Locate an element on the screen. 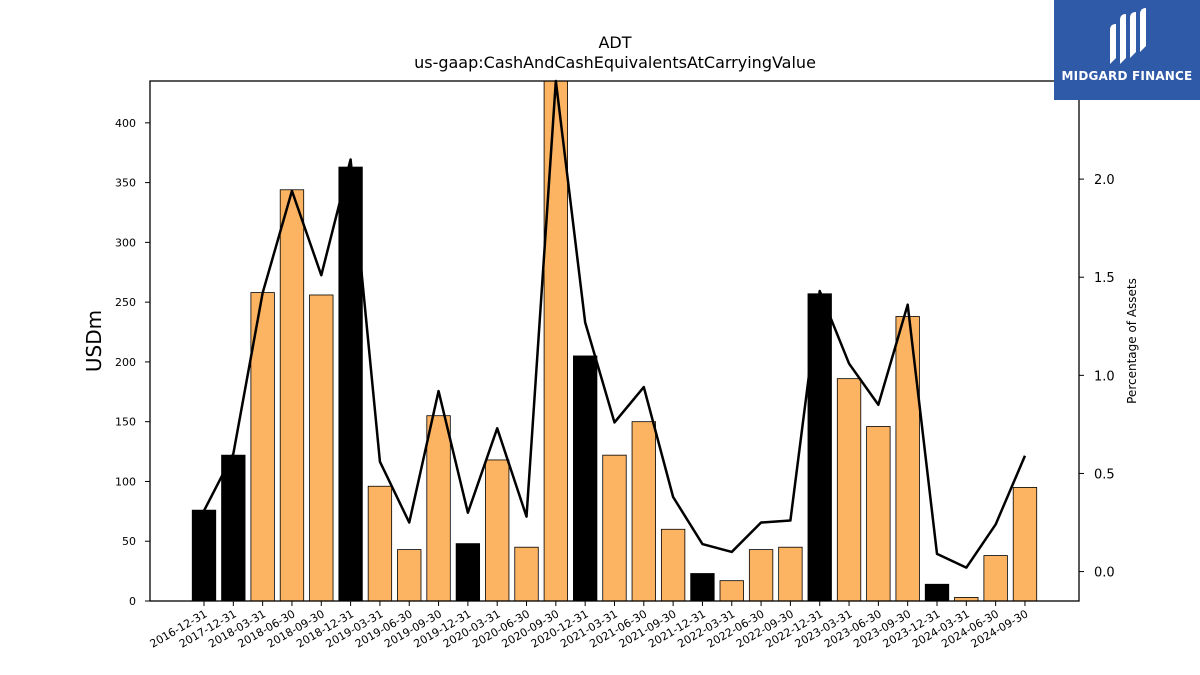 The height and width of the screenshot is (675, 1200). y-tick-label: 100 is located at coordinates (125, 481).